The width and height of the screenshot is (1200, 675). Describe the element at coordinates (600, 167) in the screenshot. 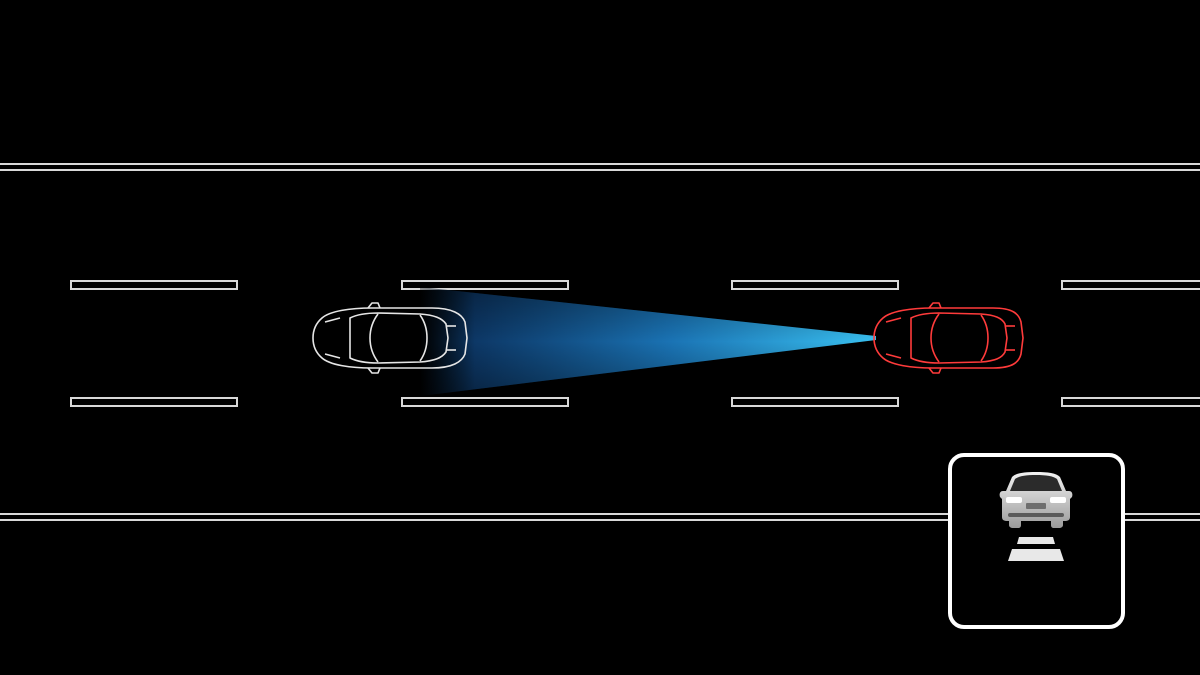

I see `road-edge-top` at that location.